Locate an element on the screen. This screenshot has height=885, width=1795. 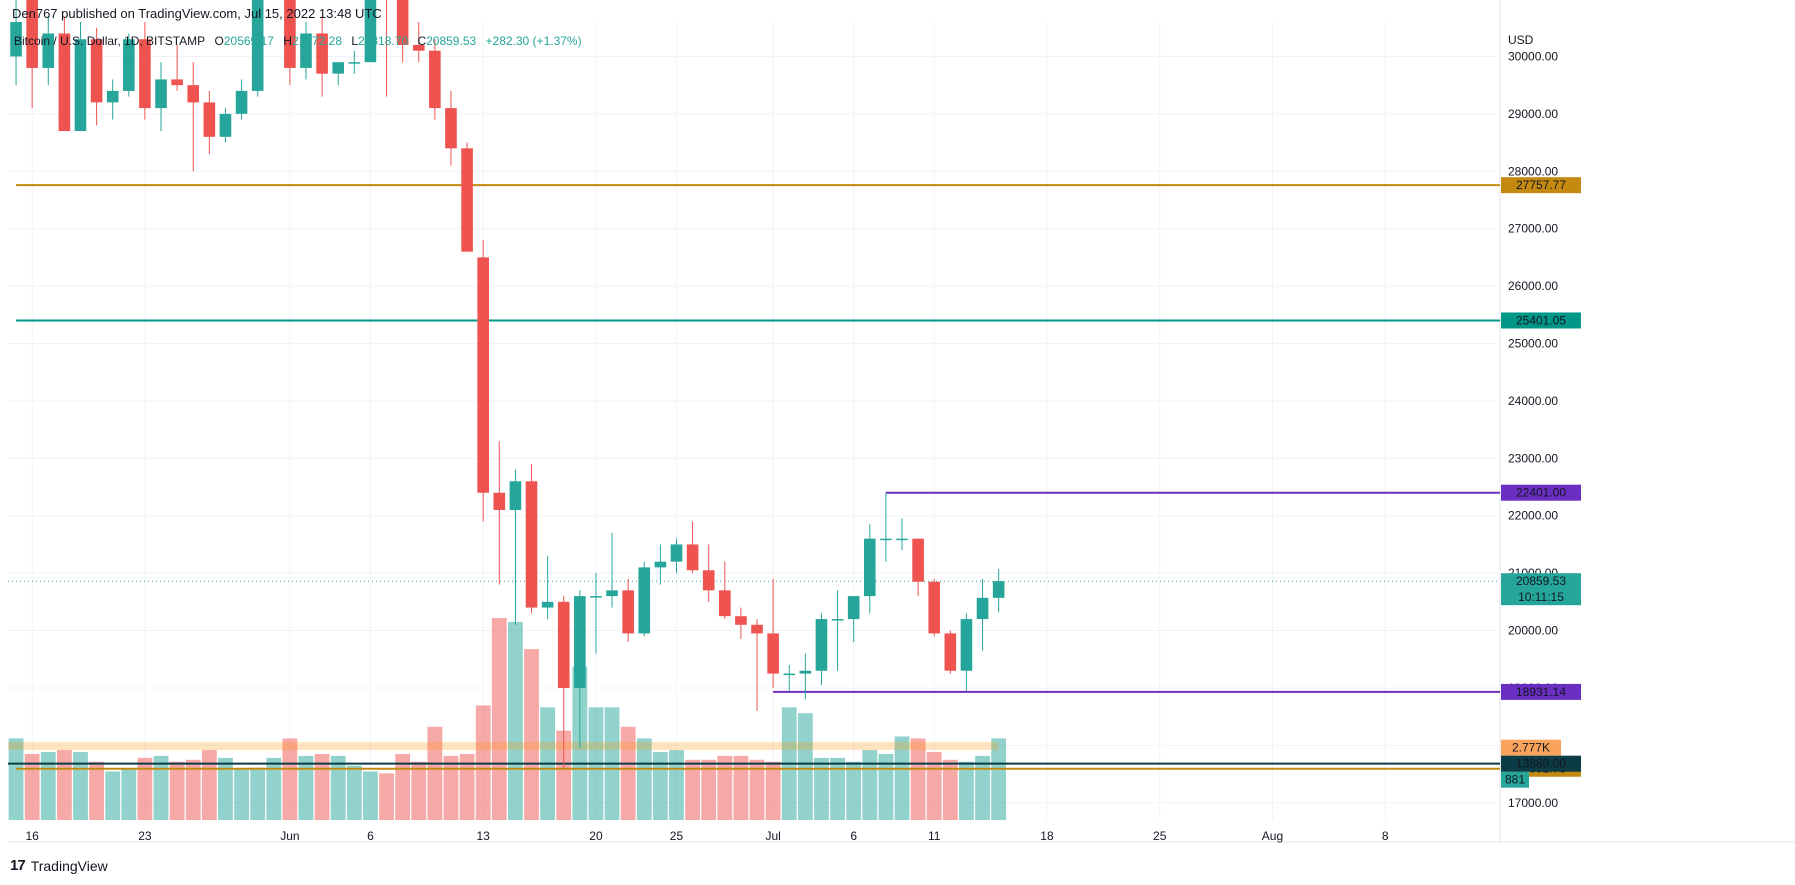
legend-symbol: Bitcoin / U.S. Dollar, 1D, BITSTAMP is located at coordinates (110, 41).